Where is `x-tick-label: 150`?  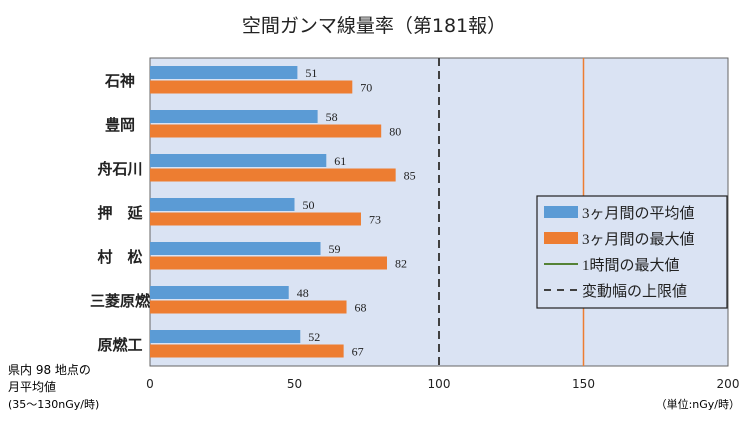
x-tick-label: 150 is located at coordinates (583, 384).